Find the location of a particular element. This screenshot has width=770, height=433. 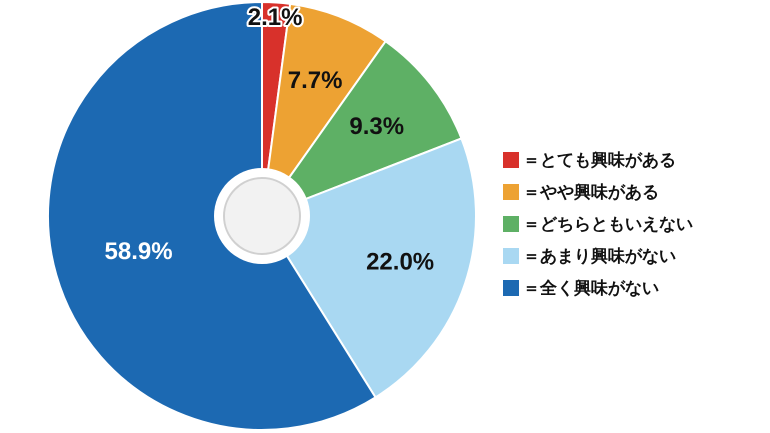

legend-label: ＝全く興味がない is located at coordinates (591, 288).